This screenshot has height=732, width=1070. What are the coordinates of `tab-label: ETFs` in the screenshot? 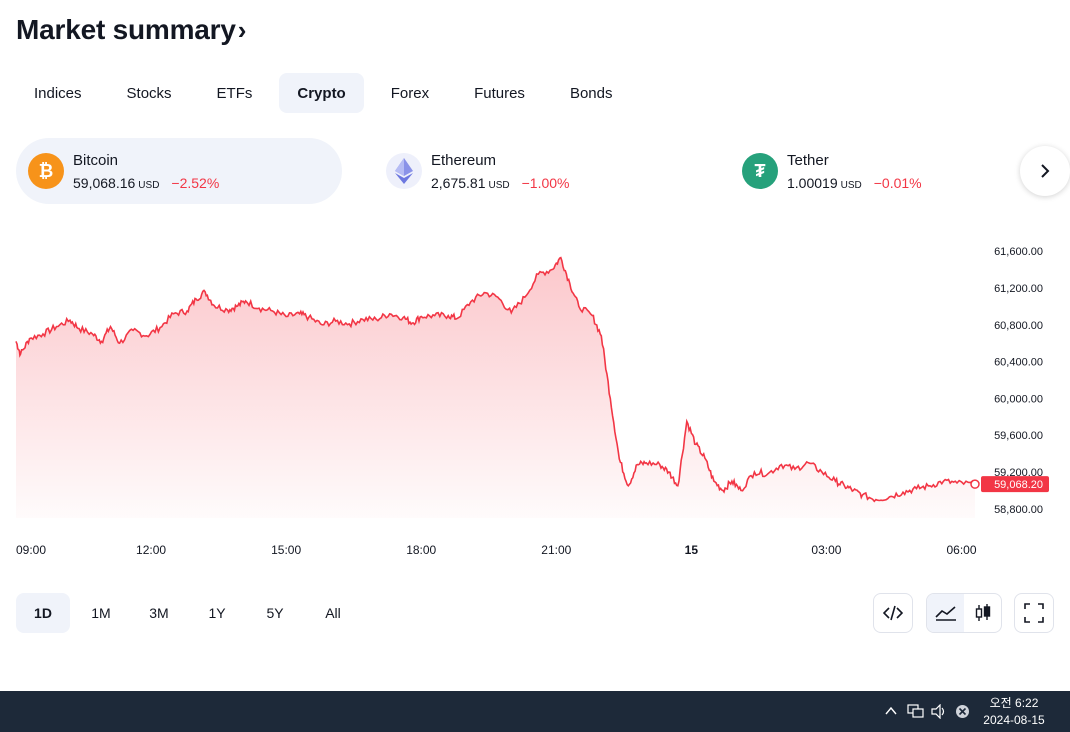 It's located at (234, 93).